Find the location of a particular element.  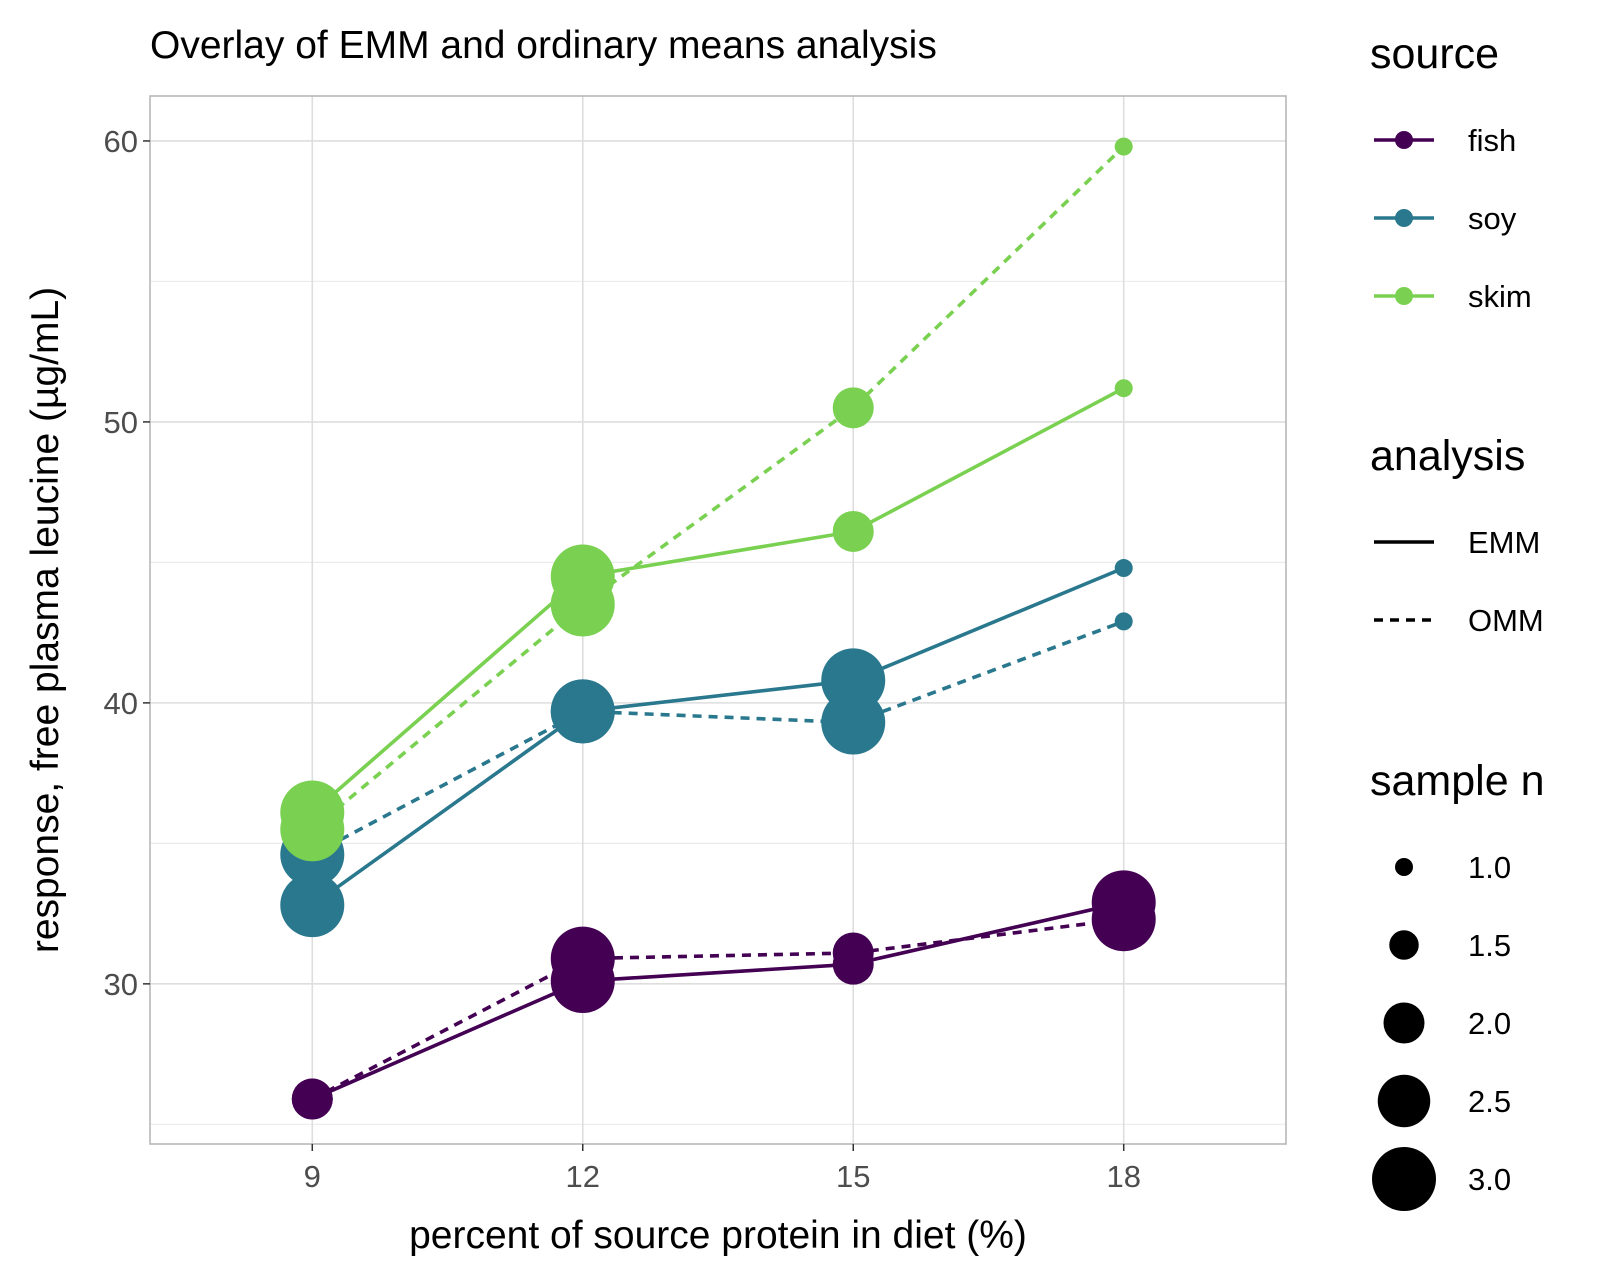

y-tick-label: 40 is located at coordinates (121, 703).